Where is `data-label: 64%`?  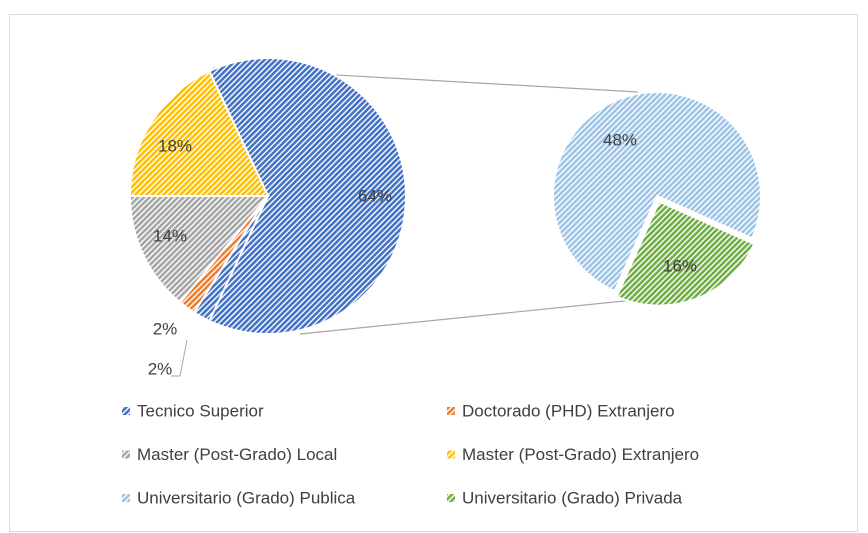 data-label: 64% is located at coordinates (375, 195).